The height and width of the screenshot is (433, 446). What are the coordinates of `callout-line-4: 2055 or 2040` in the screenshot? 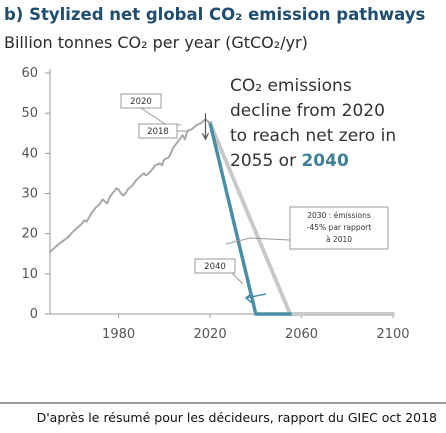 It's located at (289, 161).